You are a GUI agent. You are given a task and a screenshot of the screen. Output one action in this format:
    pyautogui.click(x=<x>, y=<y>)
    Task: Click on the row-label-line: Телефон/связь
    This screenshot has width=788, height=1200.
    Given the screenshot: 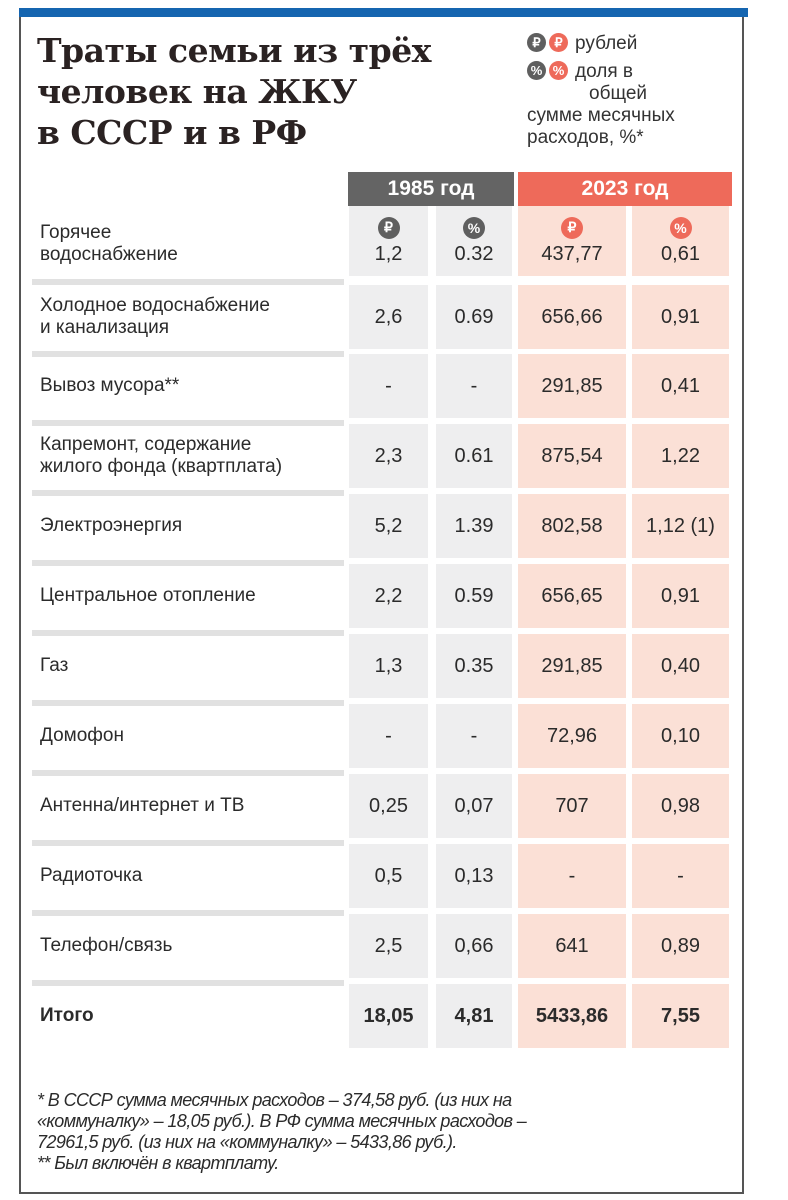 What is the action you would take?
    pyautogui.click(x=106, y=945)
    